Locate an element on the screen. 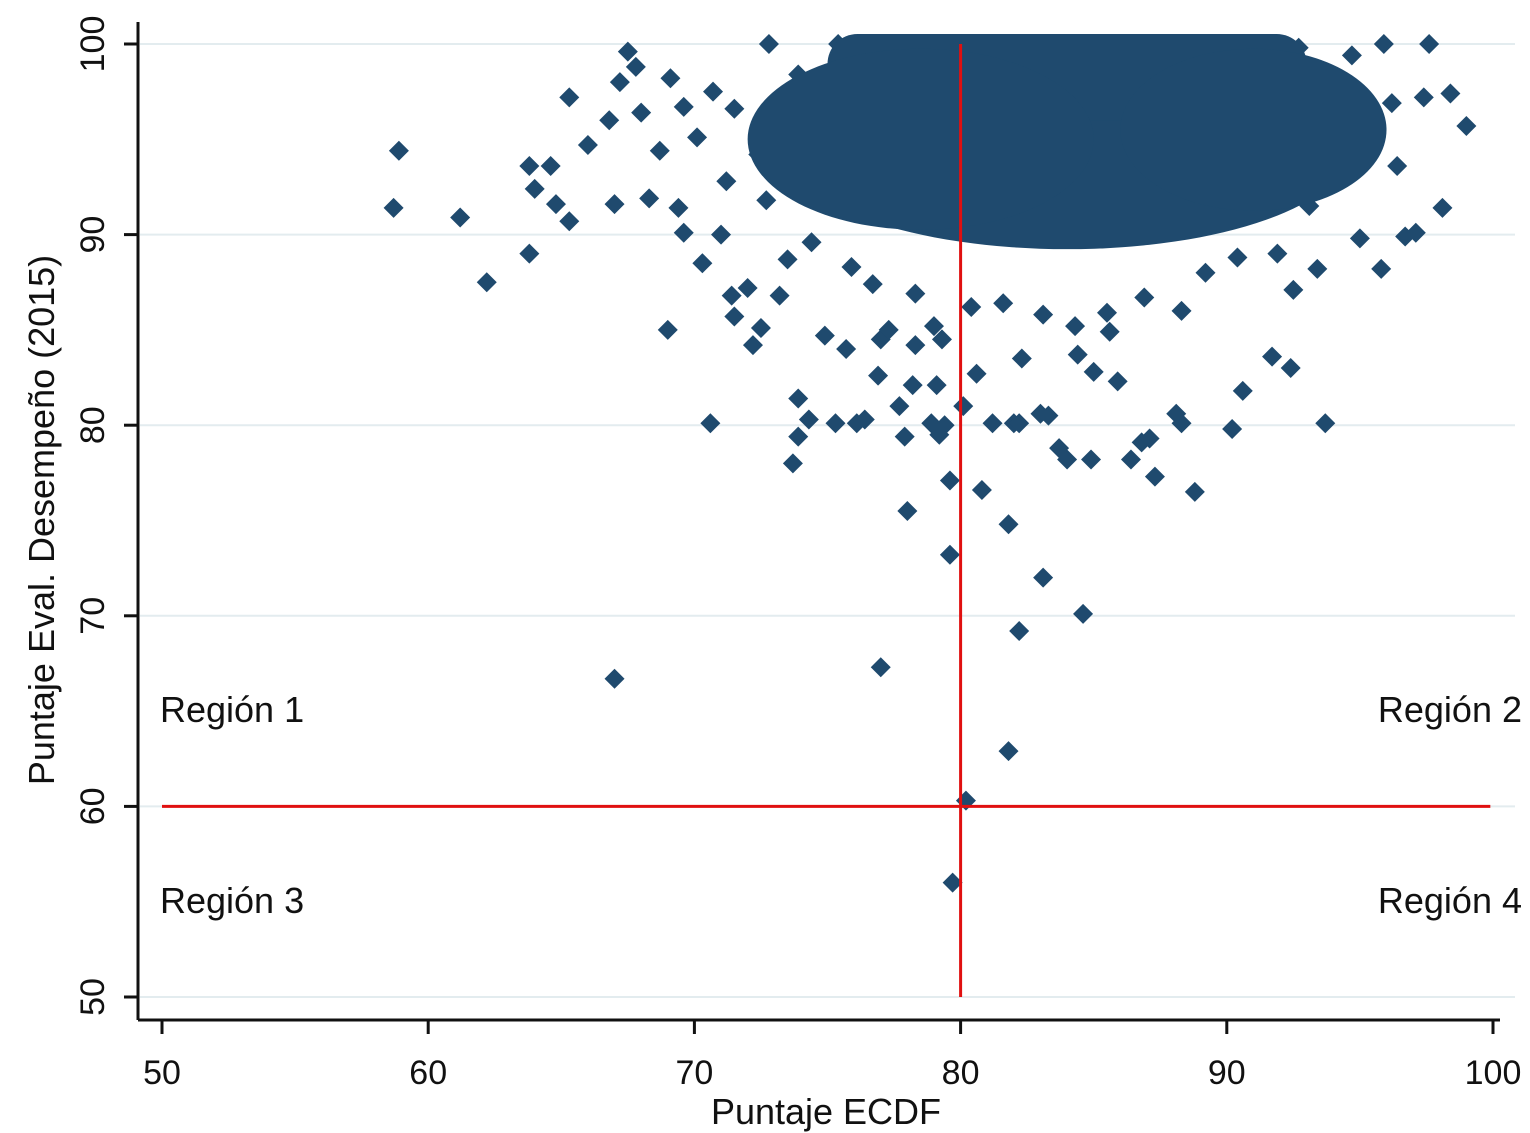 The width and height of the screenshot is (1530, 1133). region-2-label: Región 2 is located at coordinates (1450, 709).